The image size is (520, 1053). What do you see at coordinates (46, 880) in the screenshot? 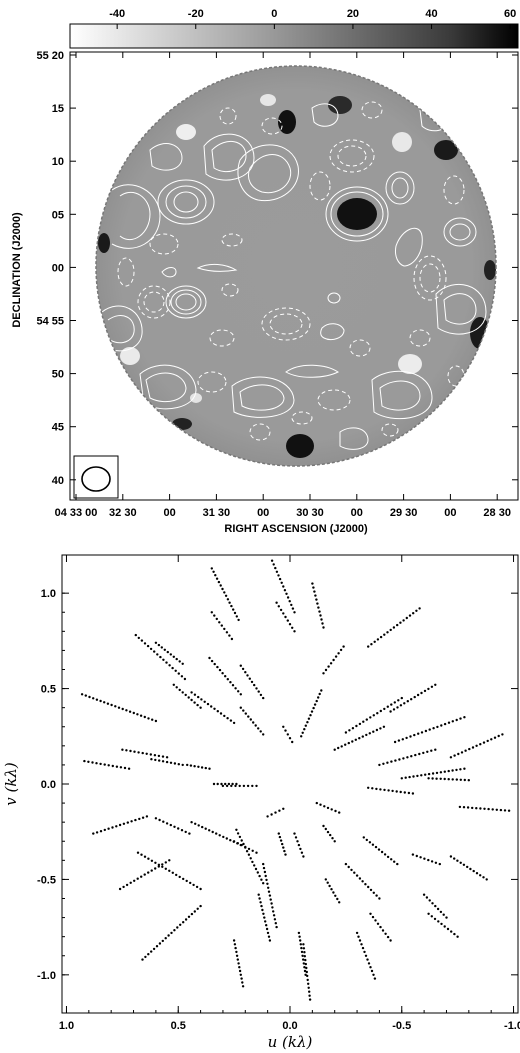
I see `uv-y-tick-label: -0.5` at bounding box center [46, 880].